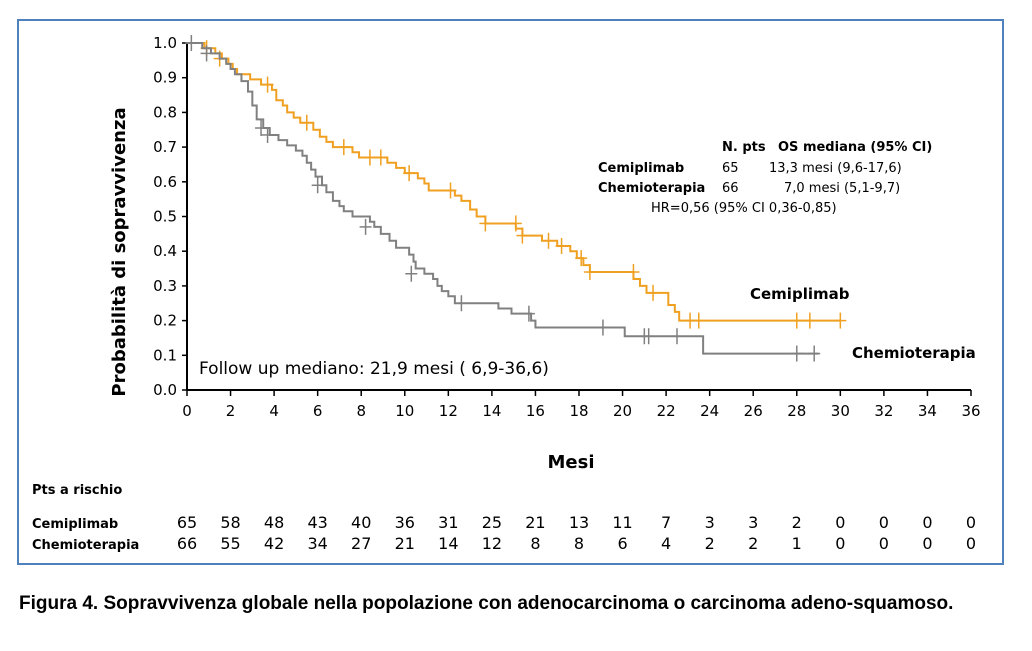 This screenshot has width=1032, height=651. What do you see at coordinates (318, 411) in the screenshot?
I see `x-tick-label: 6` at bounding box center [318, 411].